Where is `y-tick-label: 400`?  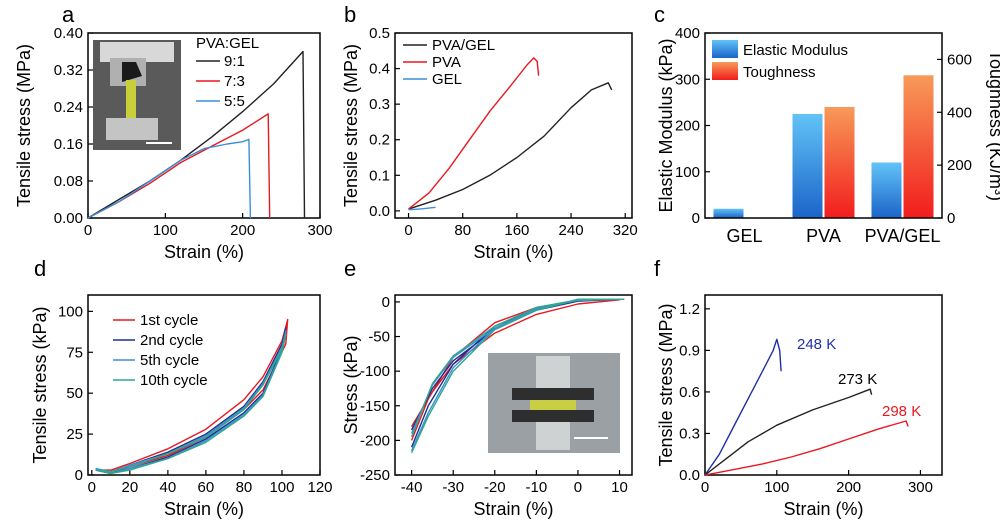
y-tick-label: 400 is located at coordinates (687, 33).